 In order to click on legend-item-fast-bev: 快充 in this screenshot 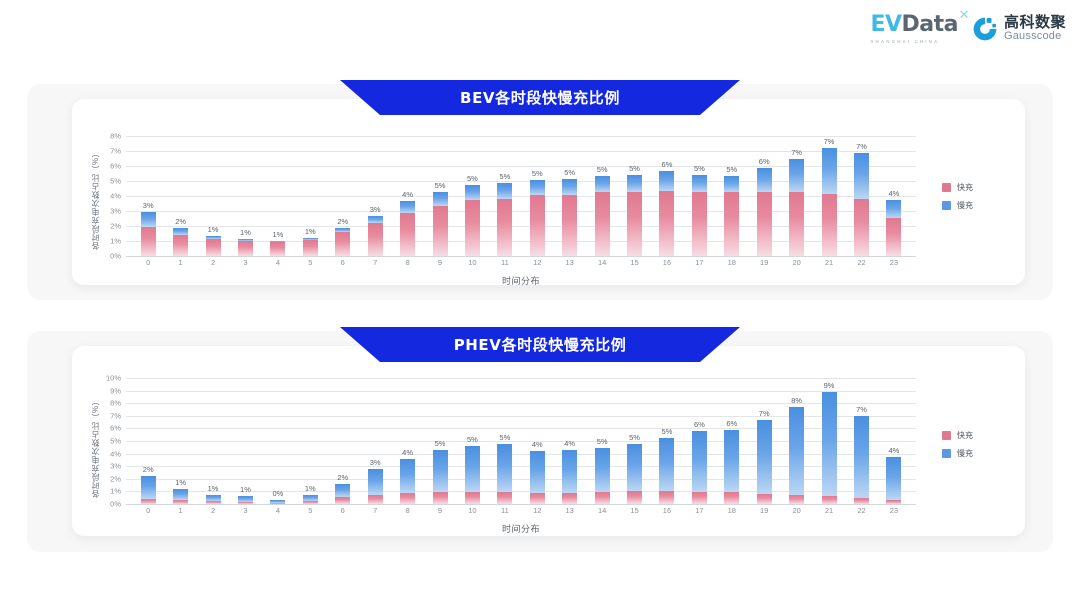, I will do `click(957, 187)`.